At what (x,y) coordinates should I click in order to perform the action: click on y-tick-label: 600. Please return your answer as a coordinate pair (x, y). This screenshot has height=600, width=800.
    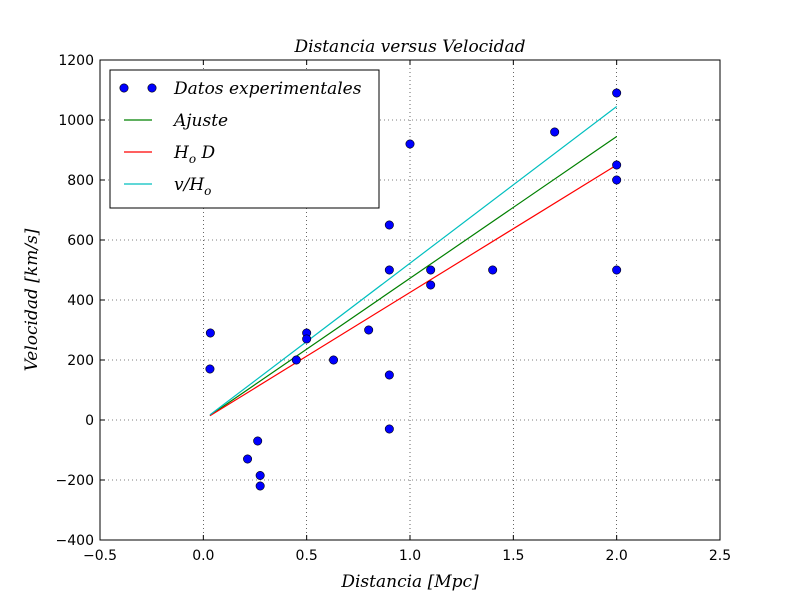
    Looking at the image, I should click on (80, 241).